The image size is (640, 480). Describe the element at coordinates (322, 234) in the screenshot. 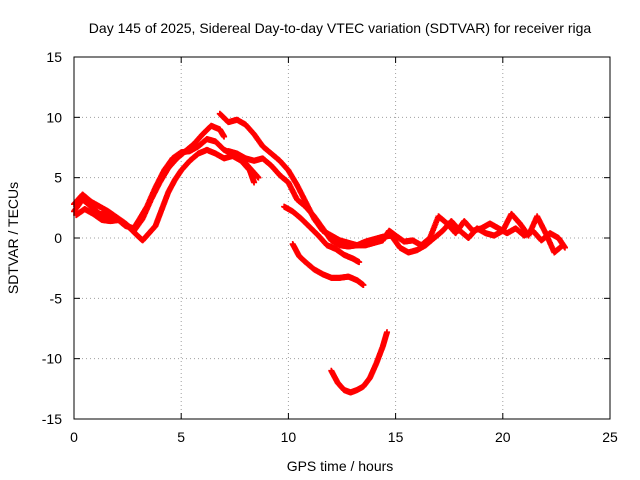

I see `series-track-f` at that location.